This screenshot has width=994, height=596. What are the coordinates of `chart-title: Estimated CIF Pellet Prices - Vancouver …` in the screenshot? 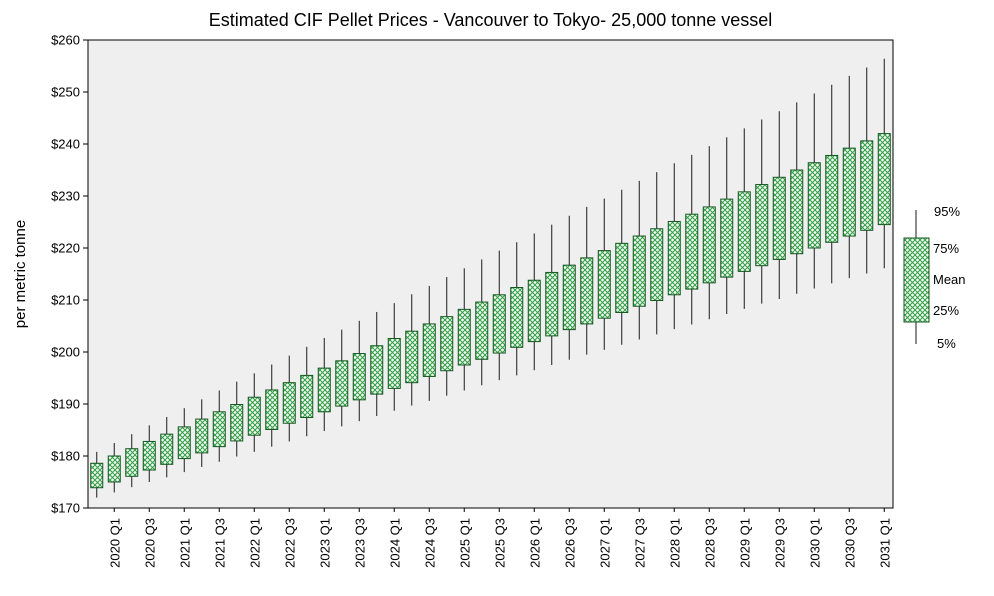 It's located at (490, 20).